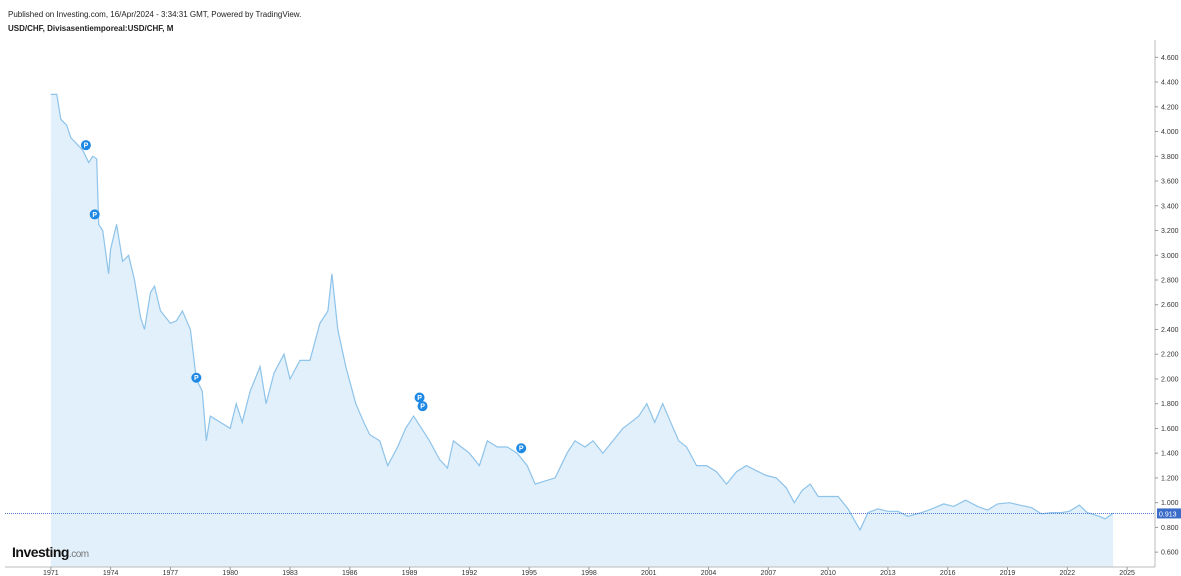 The width and height of the screenshot is (1181, 576). I want to click on x-tick-label: 2013, so click(888, 573).